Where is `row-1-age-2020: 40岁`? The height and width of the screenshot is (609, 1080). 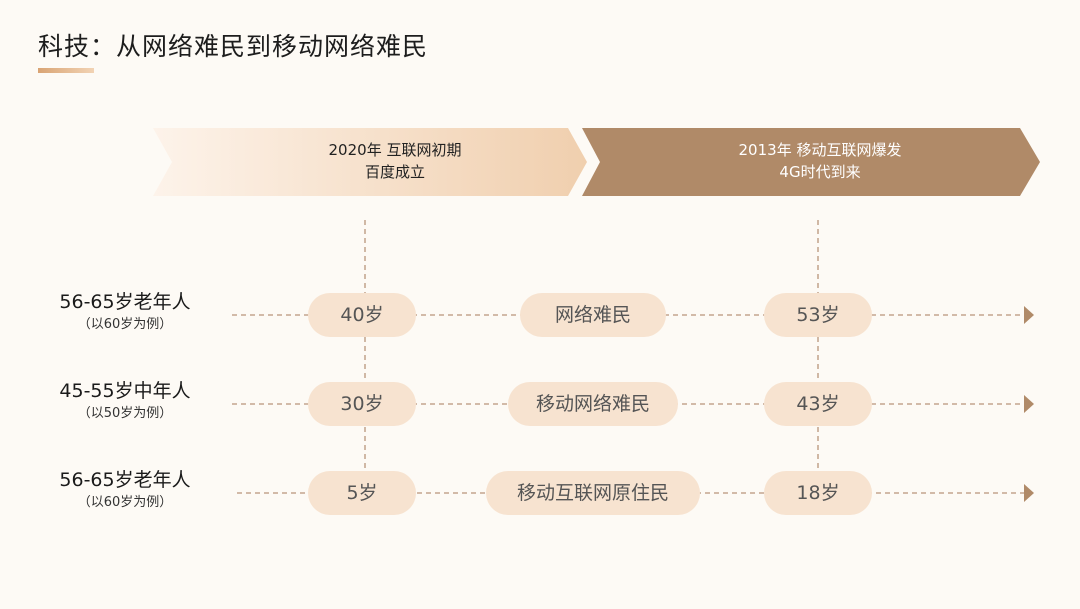 row-1-age-2020: 40岁 is located at coordinates (362, 315).